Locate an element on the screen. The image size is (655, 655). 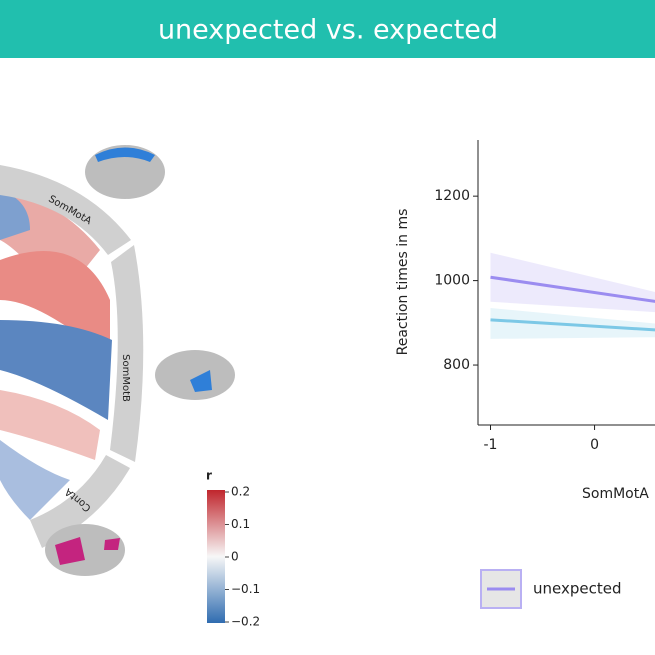
y-tick-label: 800 is located at coordinates (456, 365).